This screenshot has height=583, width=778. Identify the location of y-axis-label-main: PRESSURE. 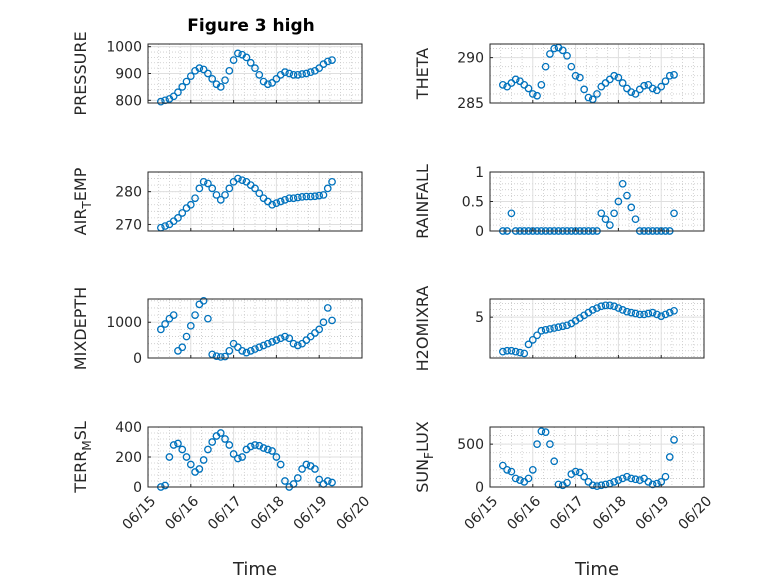
(80, 73).